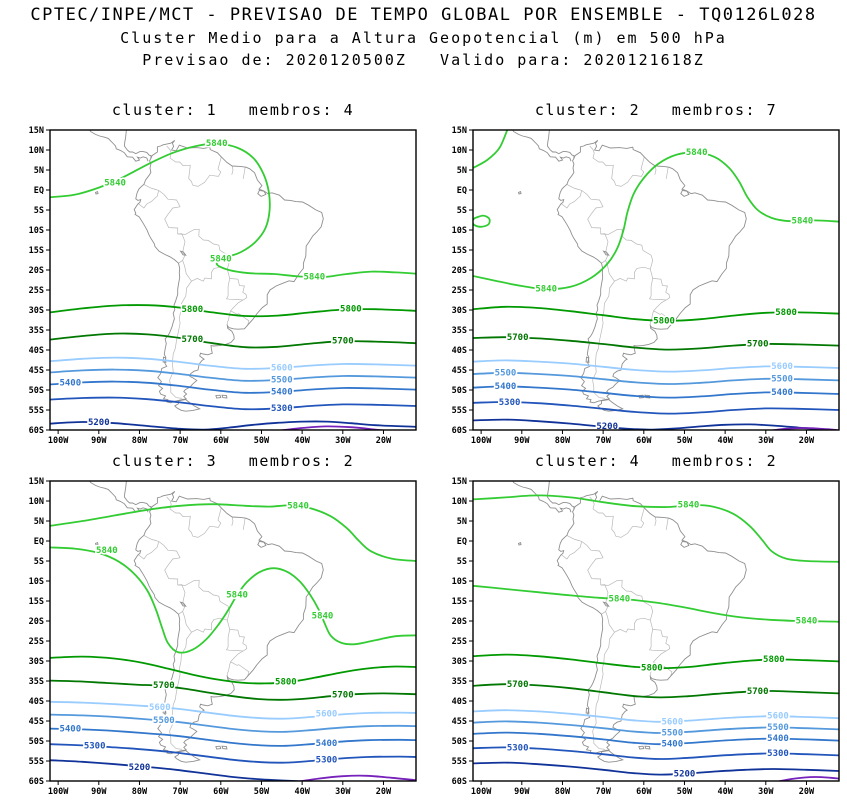 The width and height of the screenshot is (847, 803). I want to click on cluster-label: cluster: 2, so click(587, 110).